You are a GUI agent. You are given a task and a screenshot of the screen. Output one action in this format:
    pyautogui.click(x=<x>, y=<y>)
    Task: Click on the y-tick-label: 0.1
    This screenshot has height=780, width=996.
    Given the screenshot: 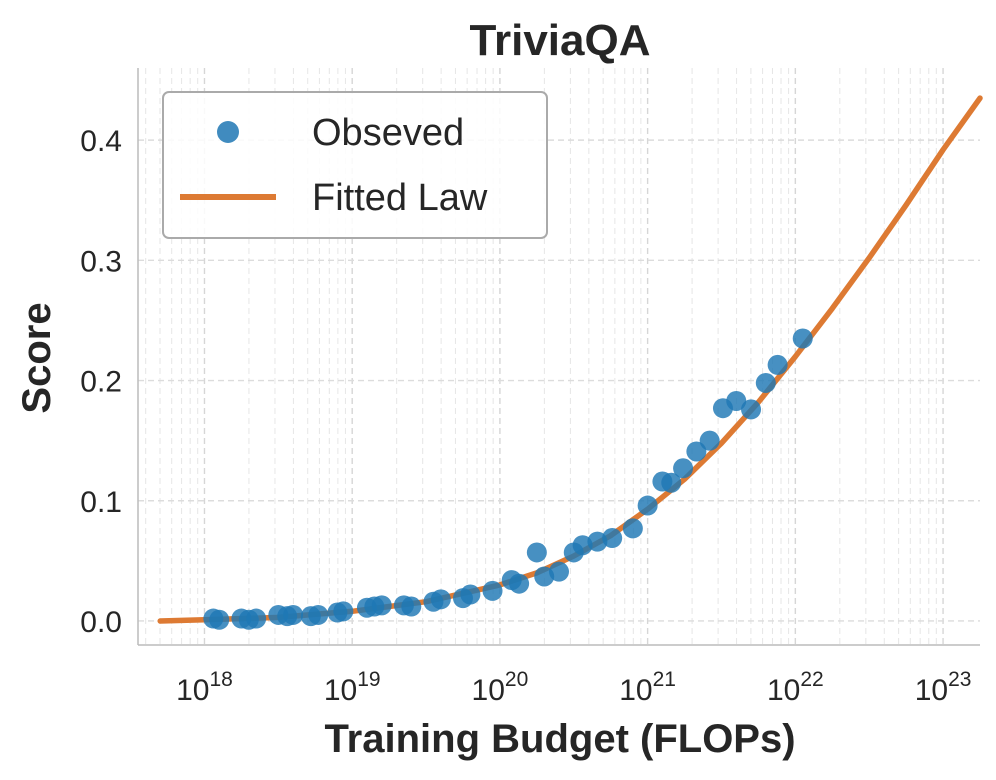 What is the action you would take?
    pyautogui.click(x=101, y=502)
    